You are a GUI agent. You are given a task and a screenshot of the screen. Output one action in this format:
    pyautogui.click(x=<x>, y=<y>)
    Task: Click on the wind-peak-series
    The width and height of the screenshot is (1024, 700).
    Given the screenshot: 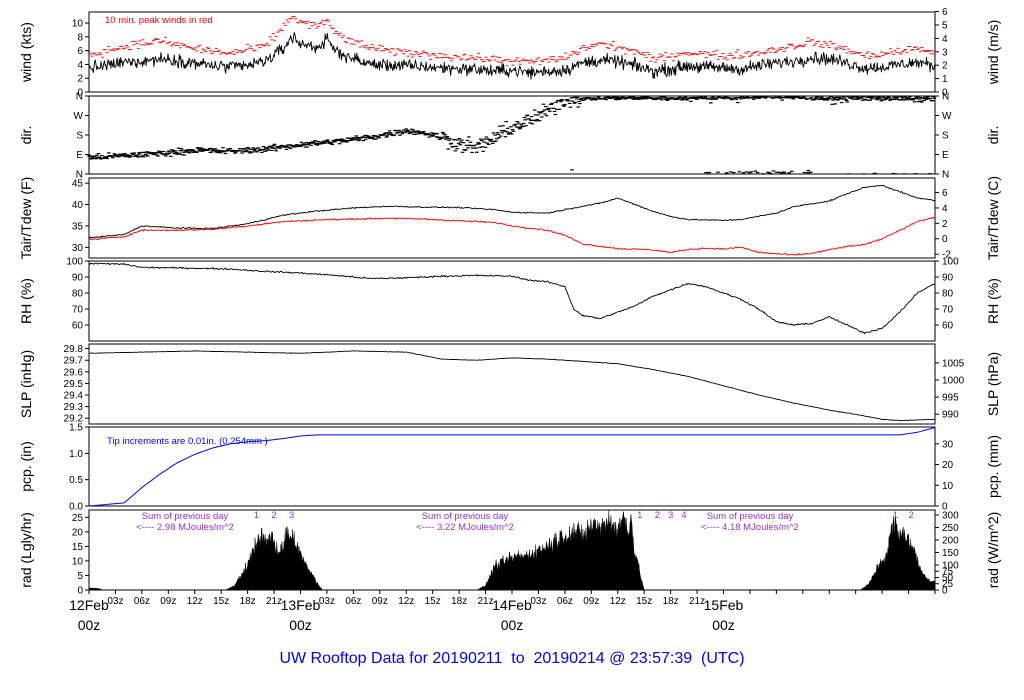 What is the action you would take?
    pyautogui.click(x=511, y=41)
    